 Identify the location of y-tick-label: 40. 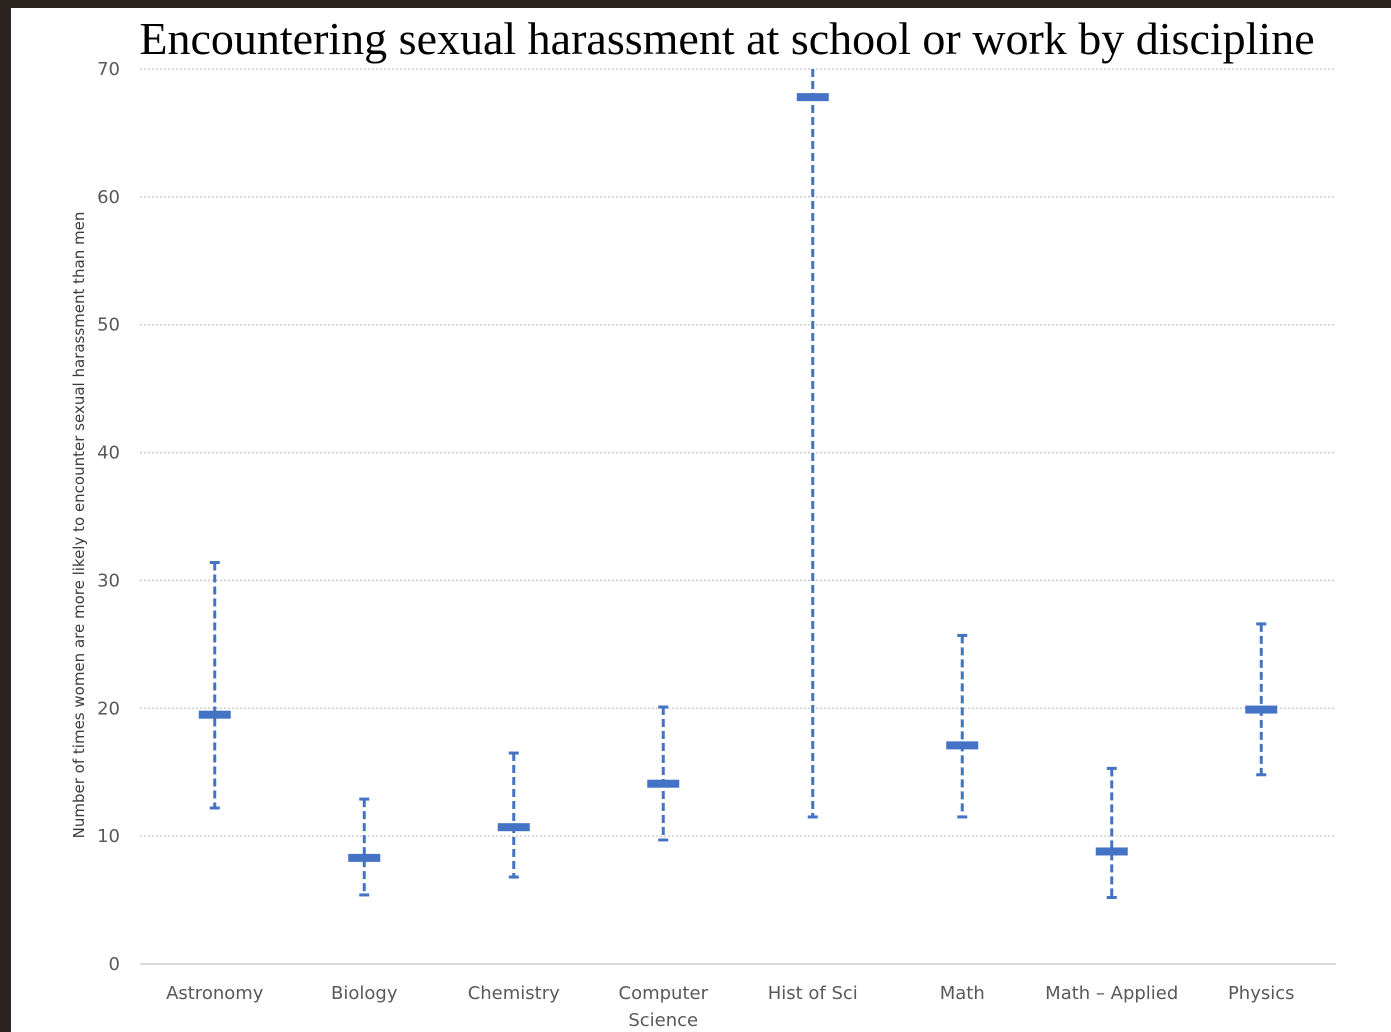
(108, 453).